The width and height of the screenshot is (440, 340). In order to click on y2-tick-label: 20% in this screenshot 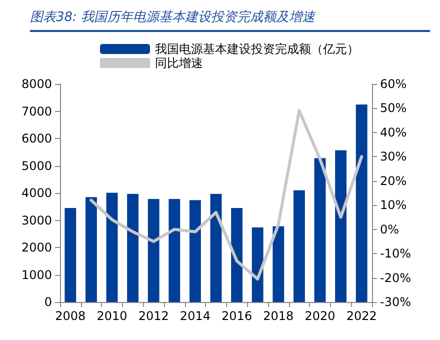, I will do `click(393, 181)`.